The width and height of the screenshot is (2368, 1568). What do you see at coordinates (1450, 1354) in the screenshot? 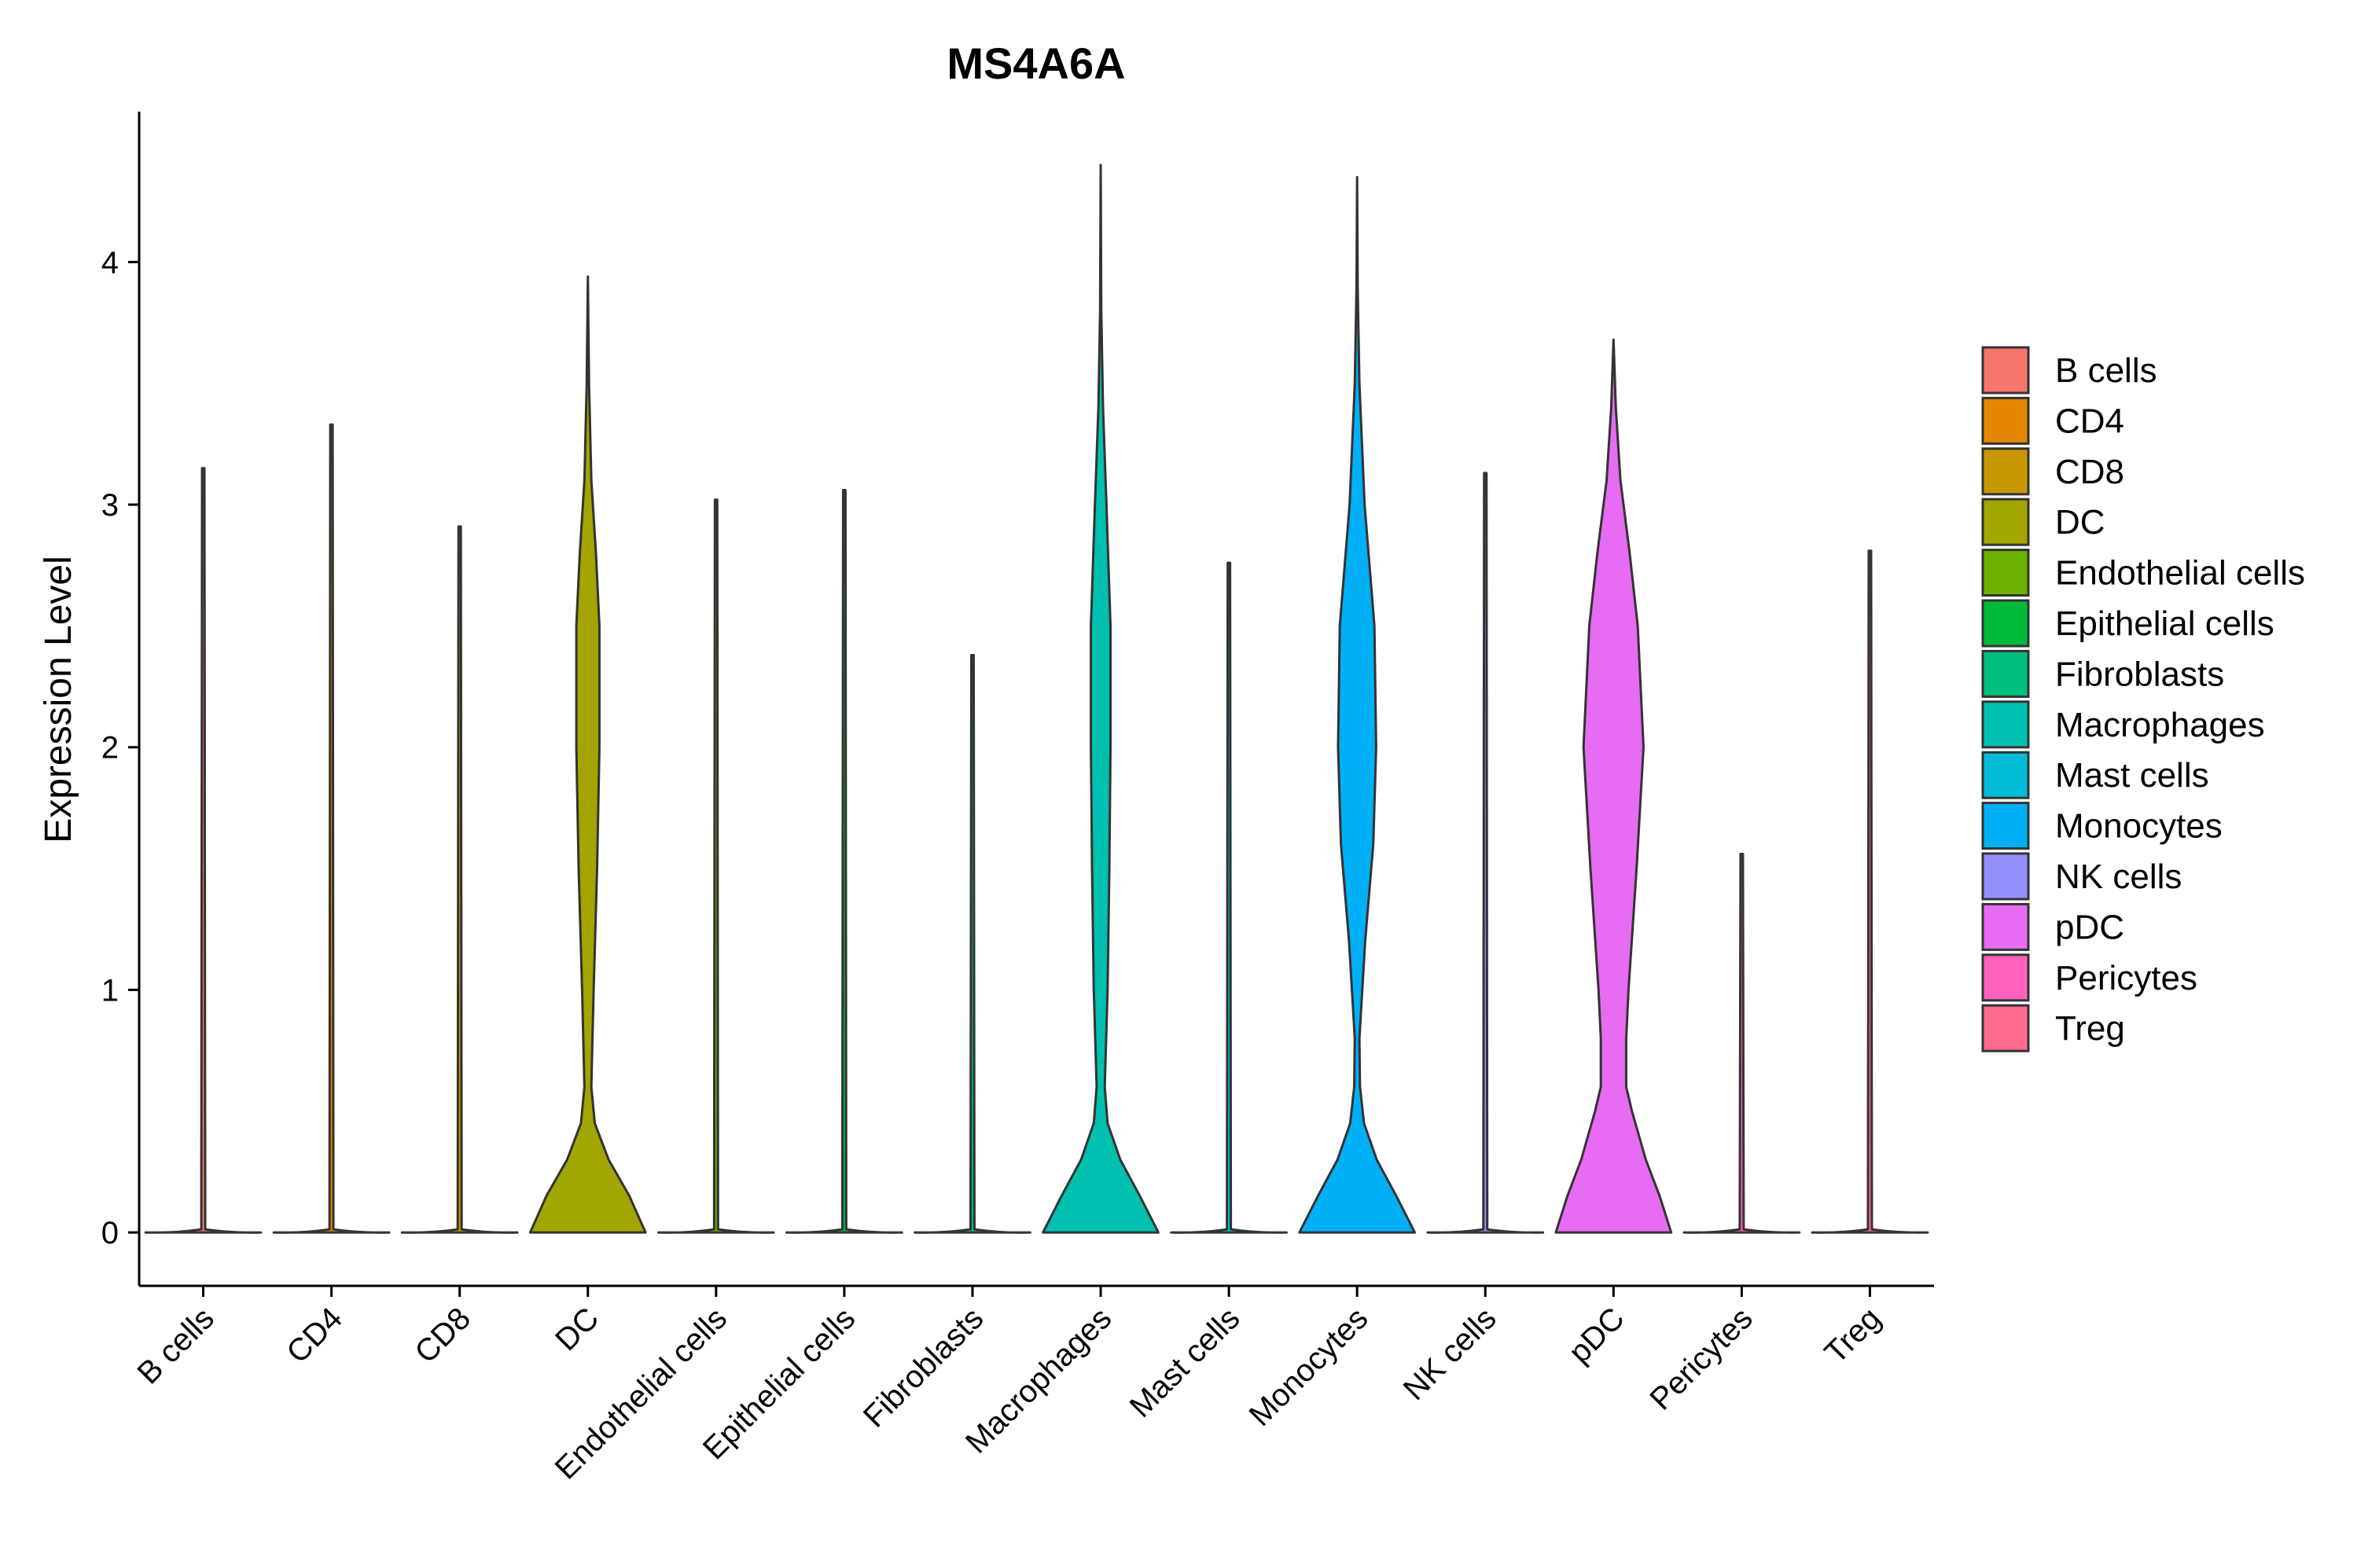
I see `x-tick-label-nk-cells: NK cells` at bounding box center [1450, 1354].